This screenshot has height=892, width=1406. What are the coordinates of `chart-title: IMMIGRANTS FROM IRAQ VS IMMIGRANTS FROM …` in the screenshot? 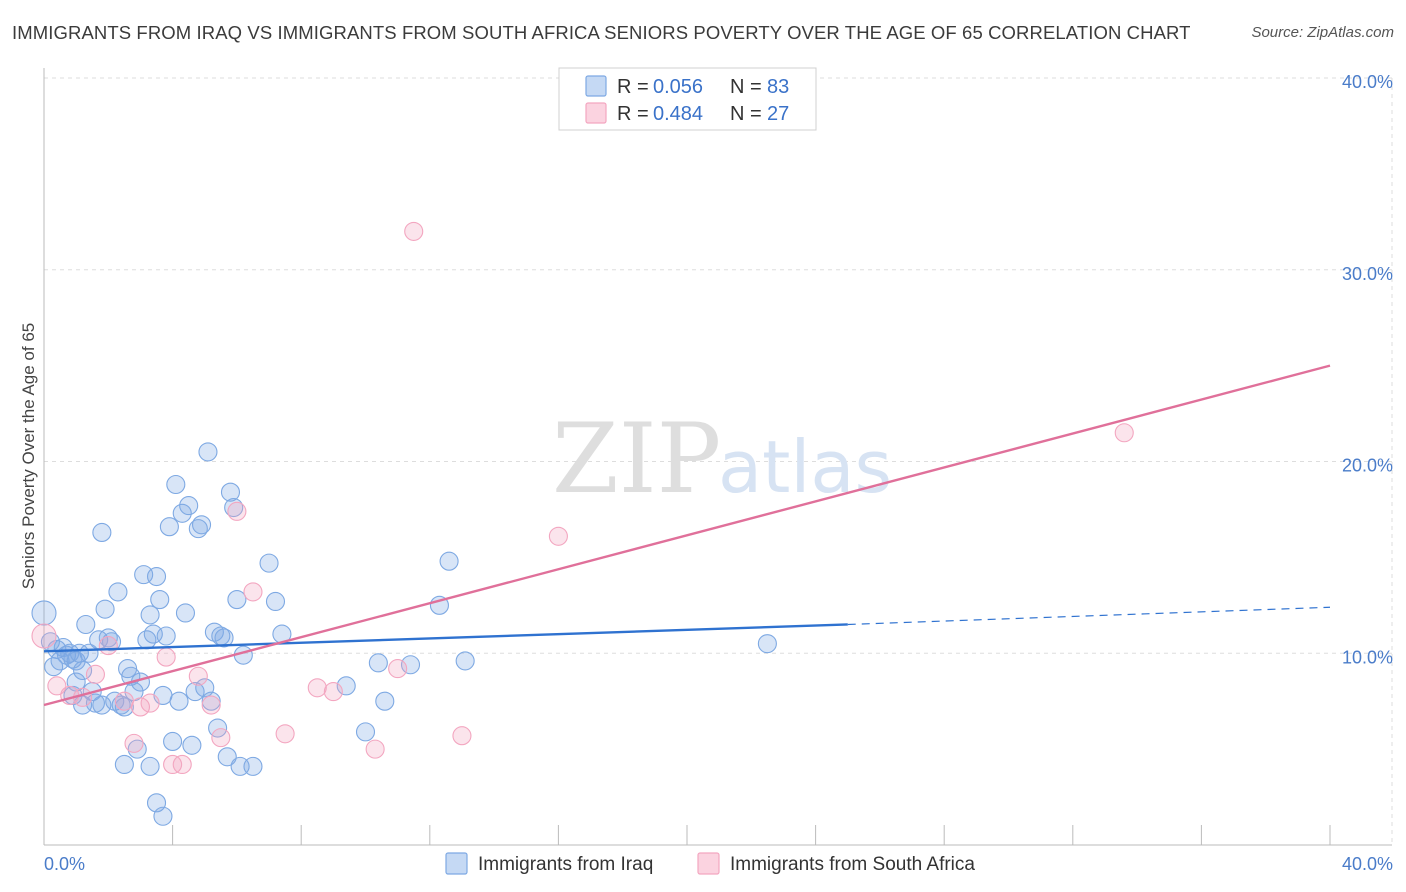 It's located at (601, 32).